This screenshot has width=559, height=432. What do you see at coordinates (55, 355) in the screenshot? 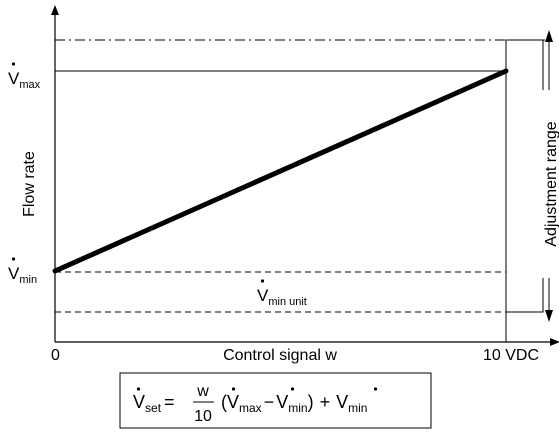
I see `x-tick-label-0: 0` at bounding box center [55, 355].